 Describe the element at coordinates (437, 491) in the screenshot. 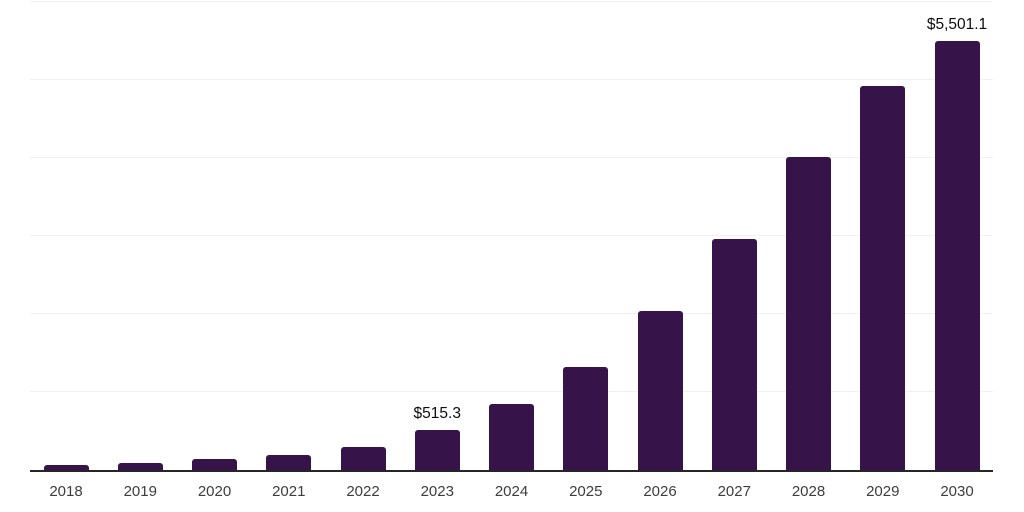

I see `x-tick-2023: 2023` at that location.